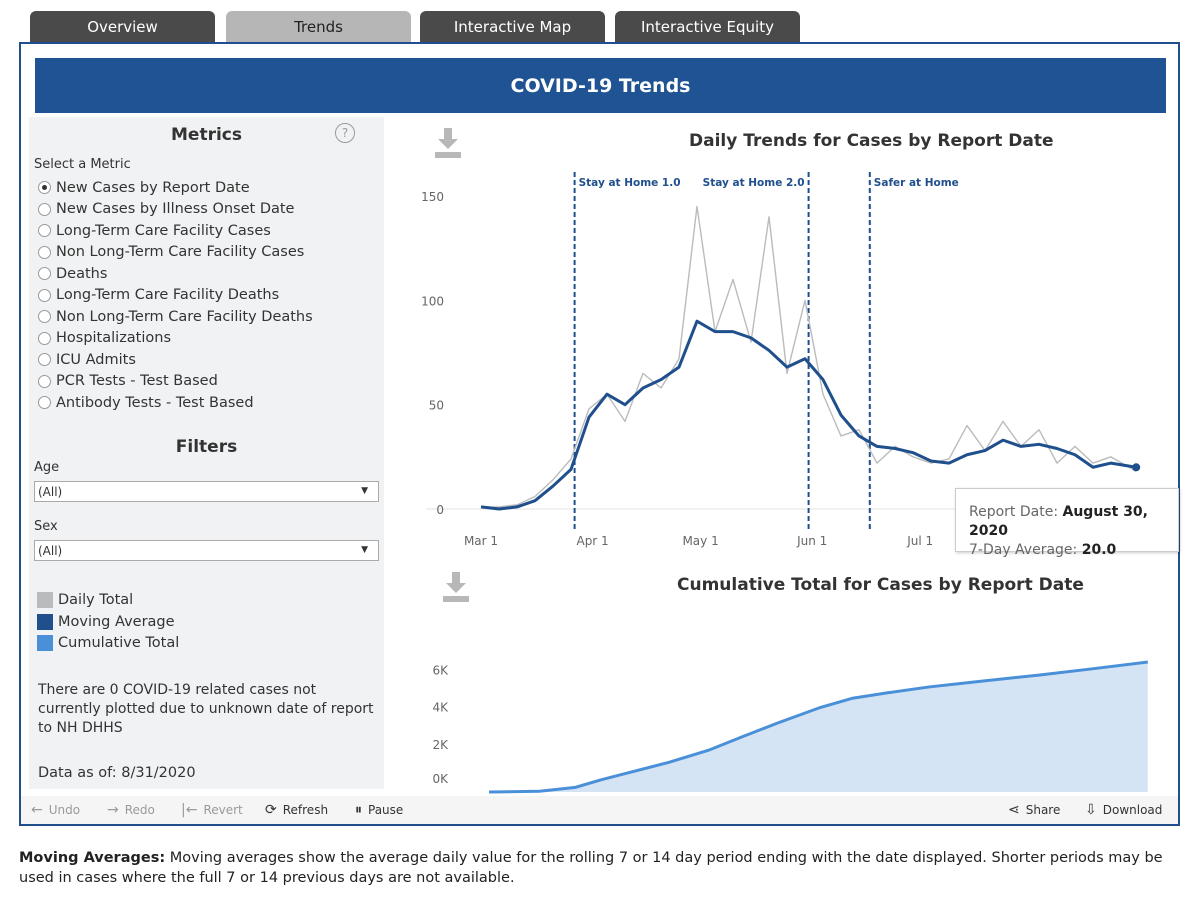 The image size is (1199, 899). Describe the element at coordinates (203, 338) in the screenshot. I see `metric-option: Hospitalizations` at that location.